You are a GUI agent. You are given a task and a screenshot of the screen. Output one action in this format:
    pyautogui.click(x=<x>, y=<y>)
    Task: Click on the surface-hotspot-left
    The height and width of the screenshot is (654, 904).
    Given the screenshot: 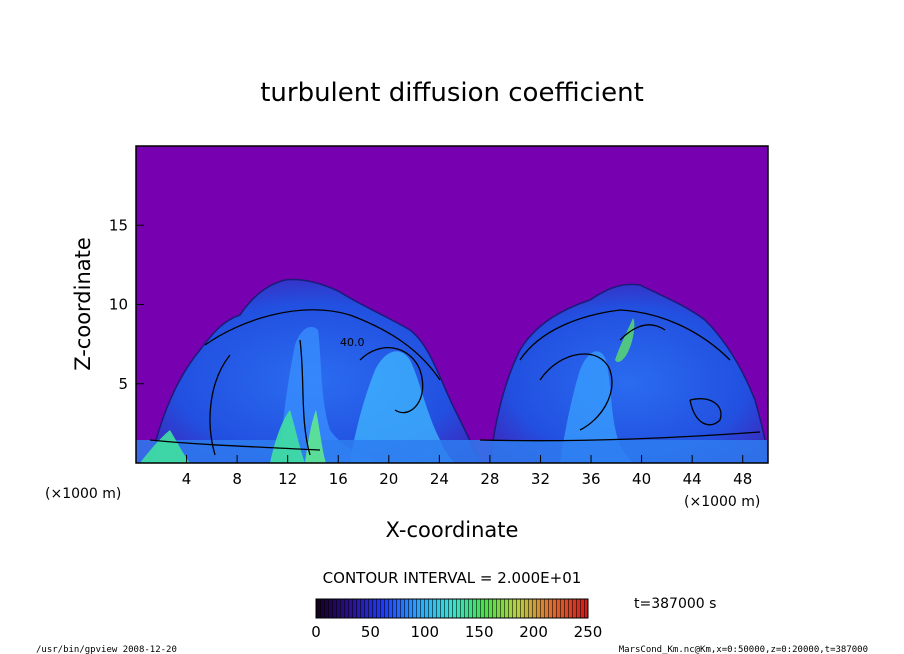 What is the action you would take?
    pyautogui.click(x=165, y=446)
    